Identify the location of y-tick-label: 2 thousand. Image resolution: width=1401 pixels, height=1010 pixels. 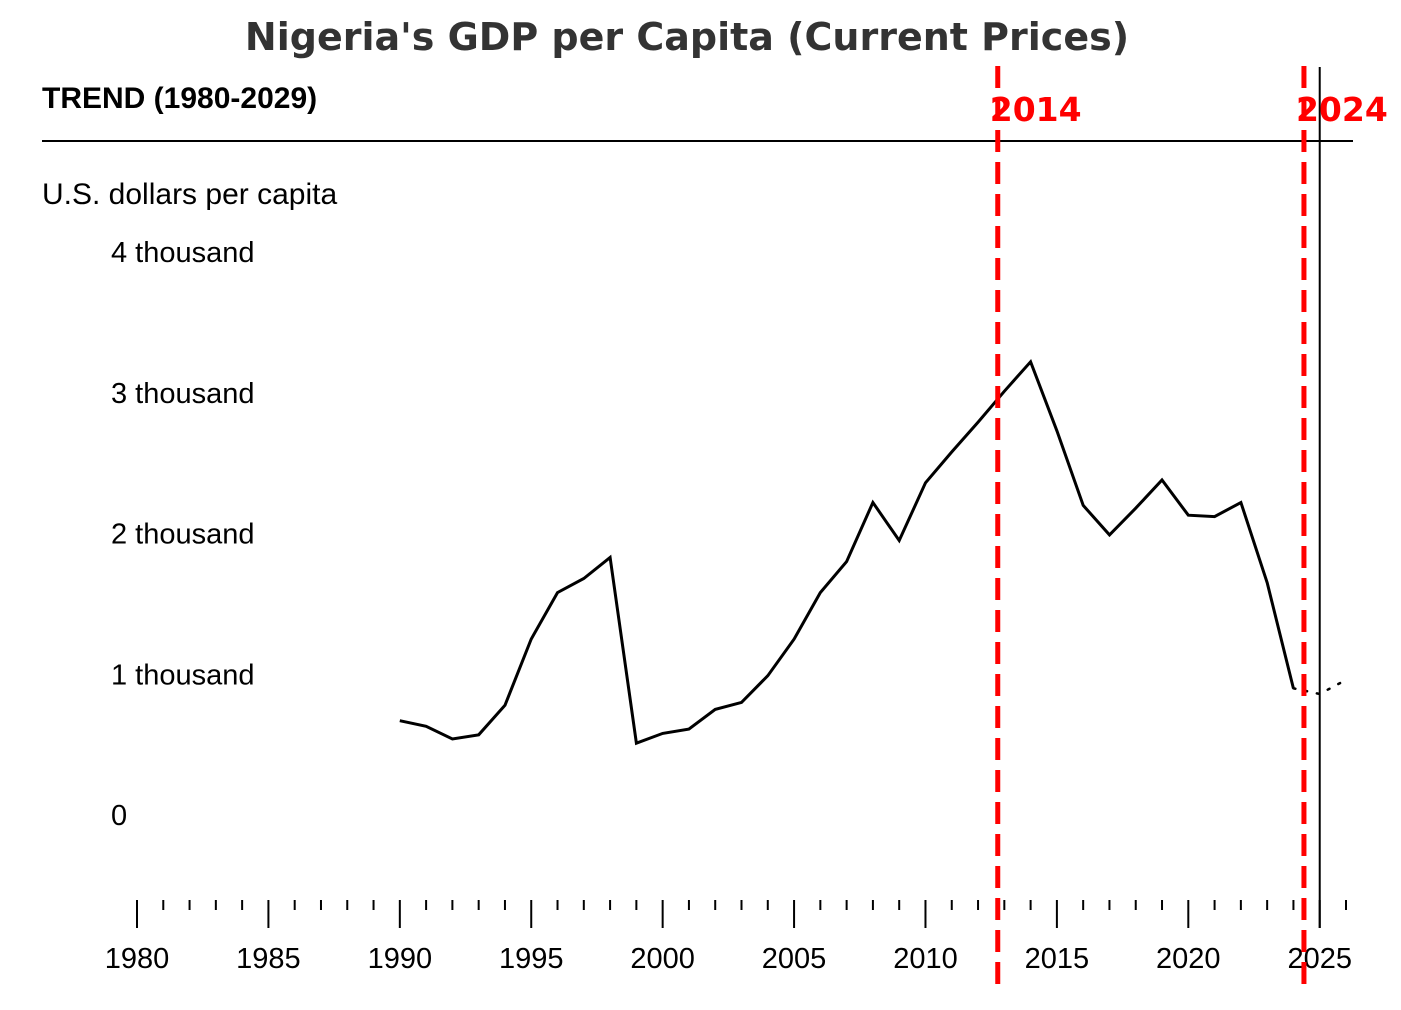
(183, 535).